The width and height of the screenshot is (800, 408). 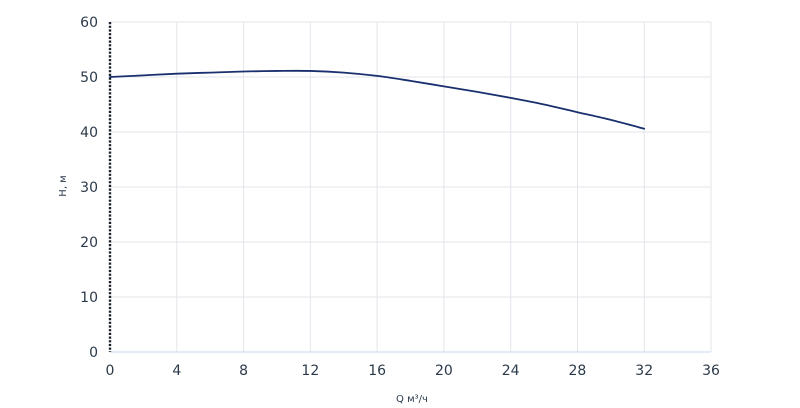 What do you see at coordinates (444, 371) in the screenshot?
I see `x-tick-label: 20` at bounding box center [444, 371].